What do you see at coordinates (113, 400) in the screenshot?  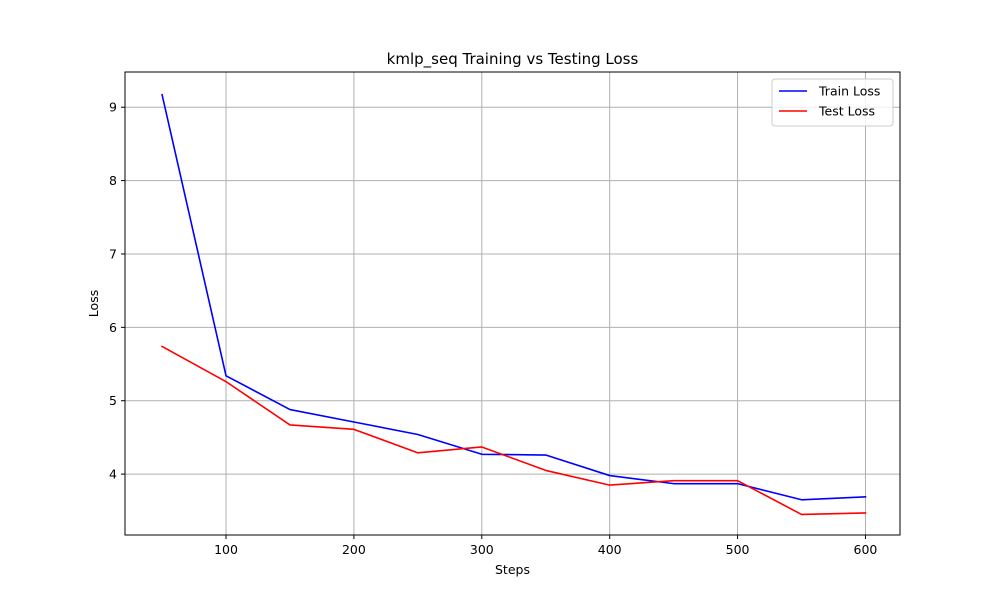 I see `y-tick-label: 5` at bounding box center [113, 400].